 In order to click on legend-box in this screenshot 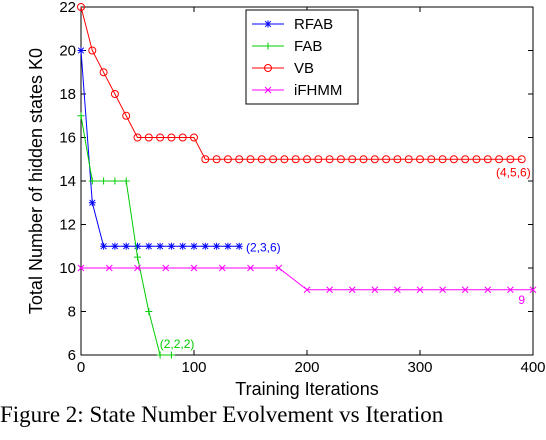, I will do `click(302, 57)`.